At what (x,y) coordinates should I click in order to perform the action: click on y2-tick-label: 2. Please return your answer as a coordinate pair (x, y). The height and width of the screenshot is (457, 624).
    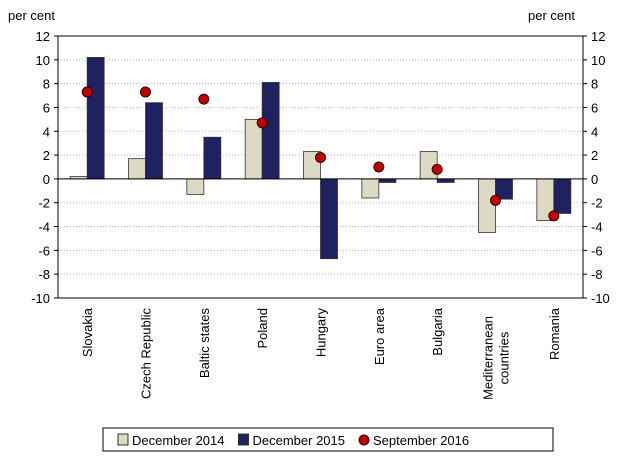
    Looking at the image, I should click on (594, 155).